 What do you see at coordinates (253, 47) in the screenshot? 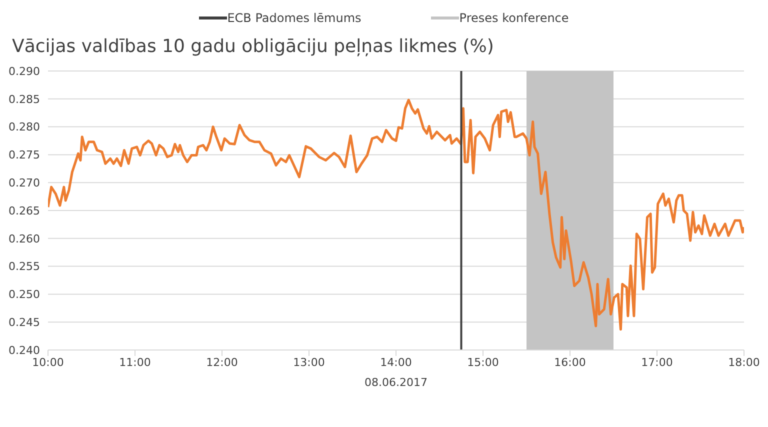
I see `chart-title: Vācijas valdības 10 gadu obligāciju peļņas likmes (%)` at bounding box center [253, 47].